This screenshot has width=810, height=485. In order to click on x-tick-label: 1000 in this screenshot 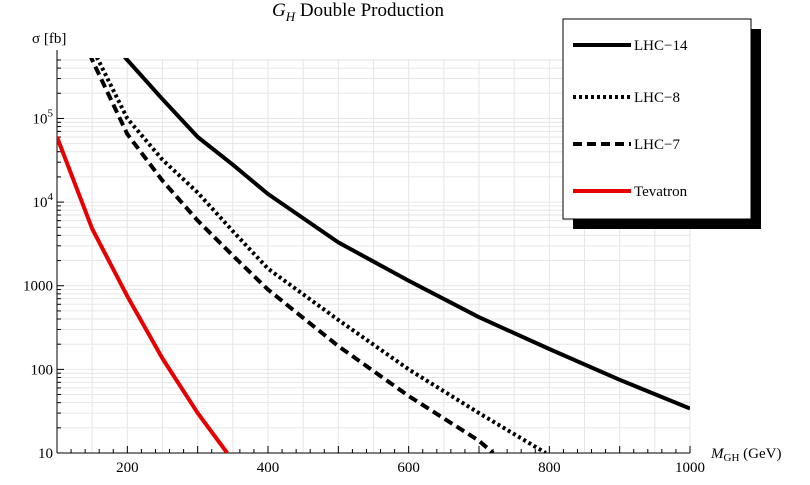, I will do `click(690, 468)`.